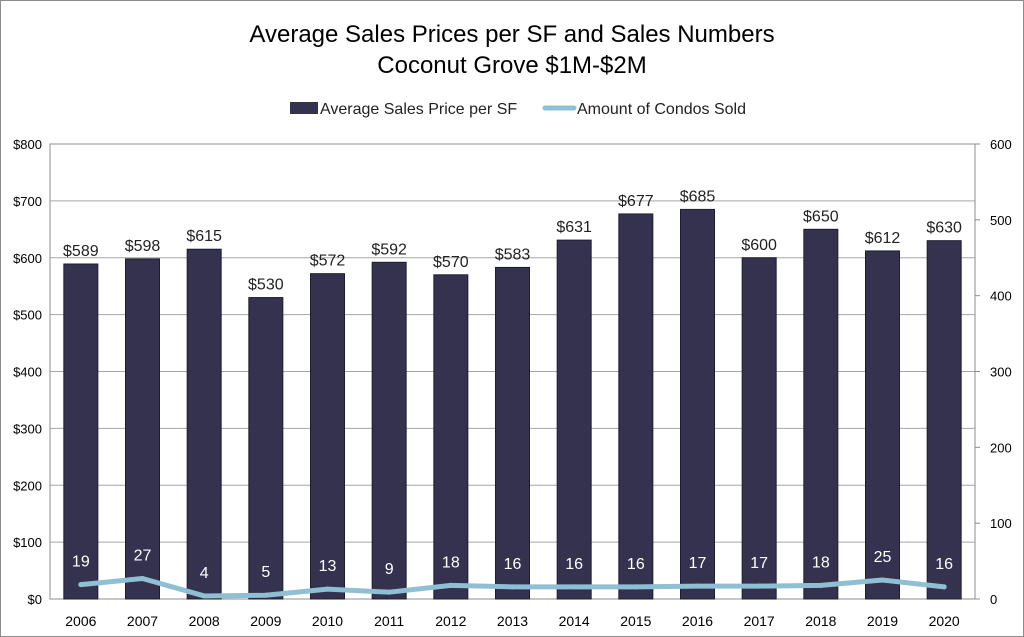 The image size is (1024, 637). What do you see at coordinates (661, 109) in the screenshot?
I see `legend-label-line: Amount of Condos Sold` at bounding box center [661, 109].